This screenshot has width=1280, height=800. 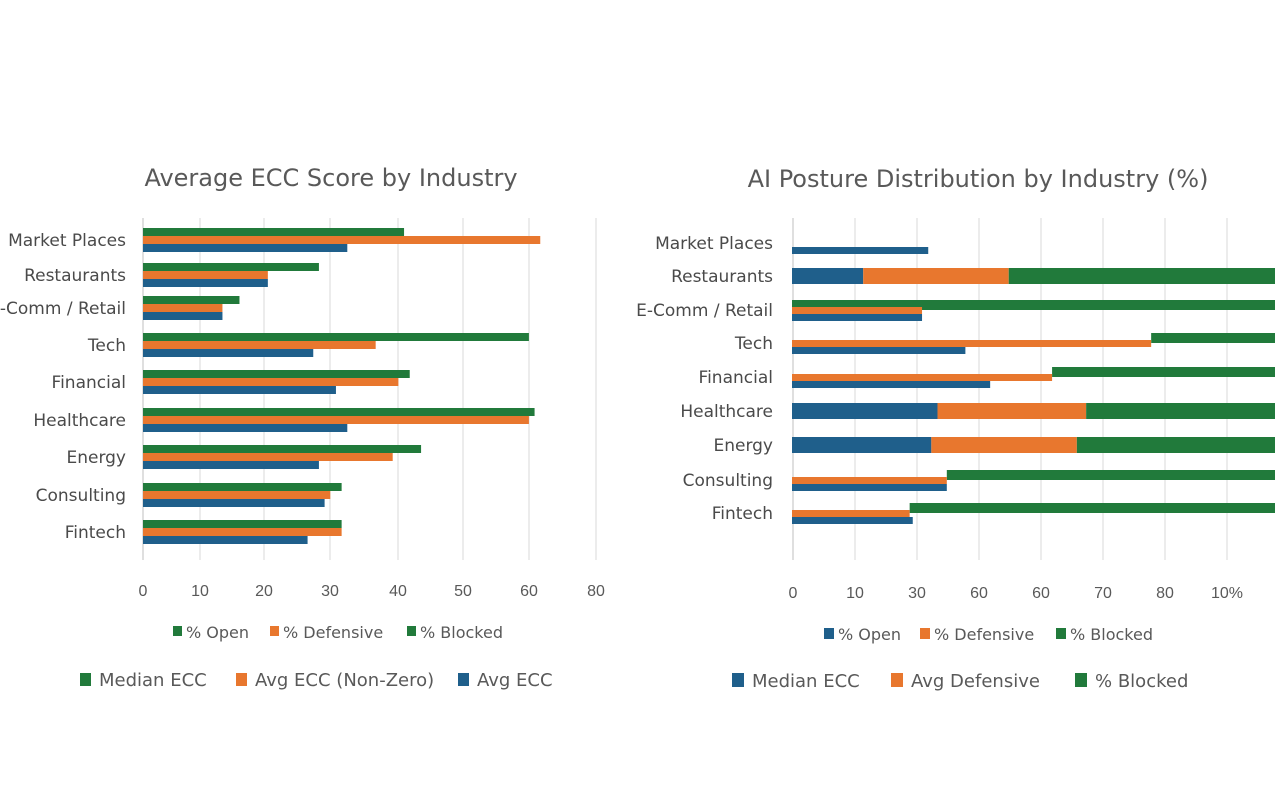 What do you see at coordinates (63, 309) in the screenshot?
I see `category-label: -Comm / Retail` at bounding box center [63, 309].